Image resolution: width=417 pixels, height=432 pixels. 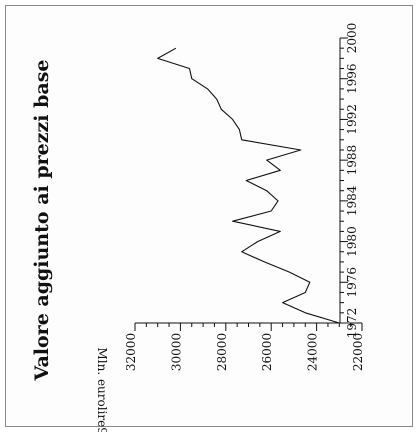 I want to click on y-tick-label: 24000, so click(x=313, y=352).